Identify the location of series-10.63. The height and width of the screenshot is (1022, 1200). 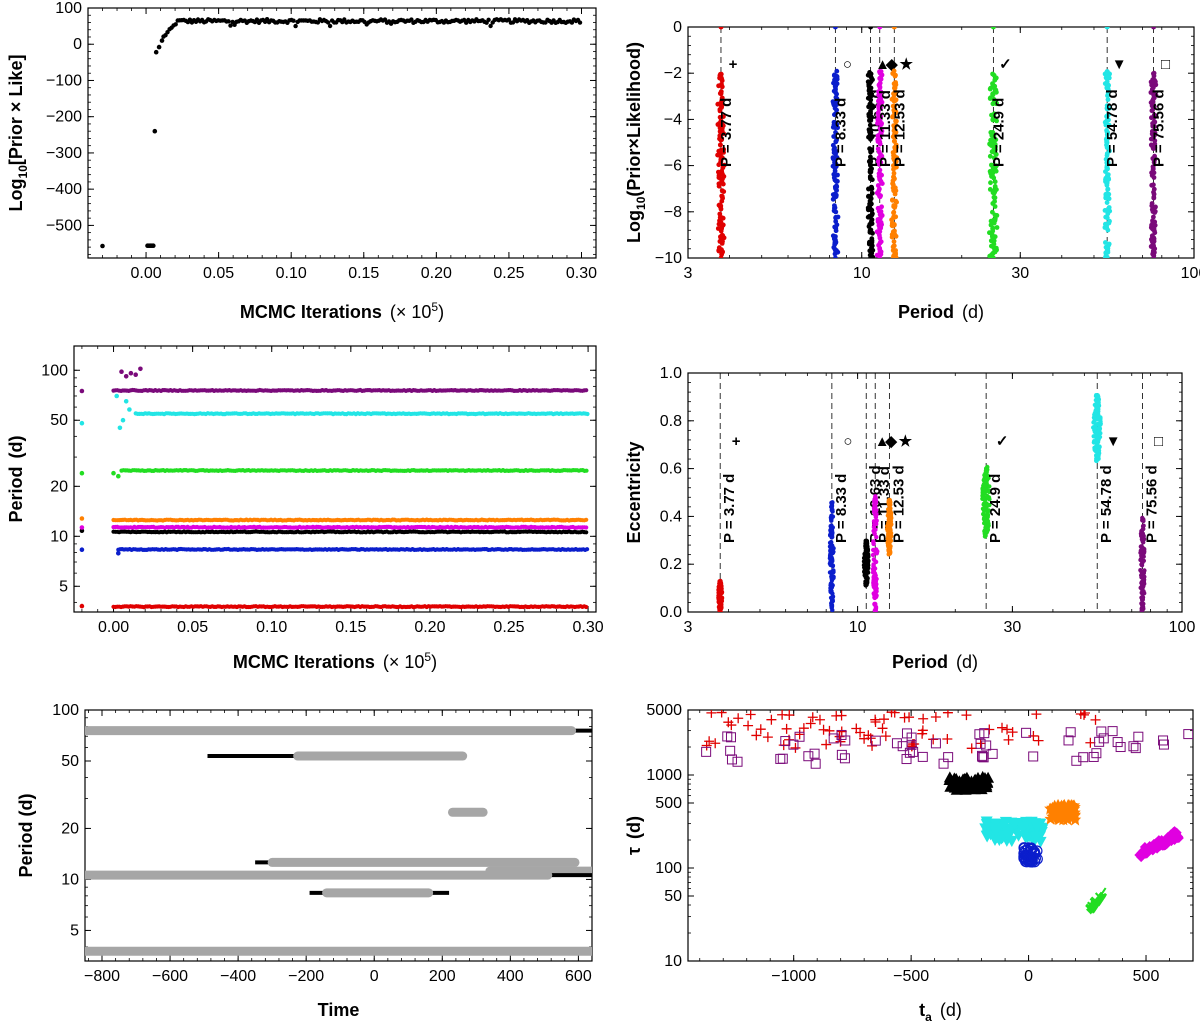
(870, 142).